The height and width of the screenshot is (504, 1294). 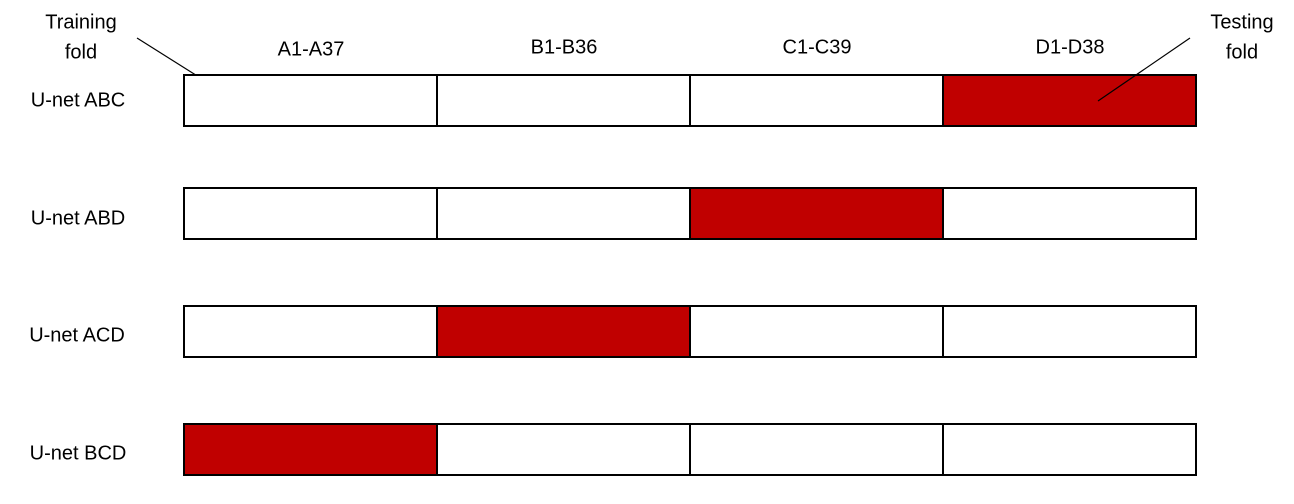 I want to click on callout-text: Testing, so click(x=1241, y=22).